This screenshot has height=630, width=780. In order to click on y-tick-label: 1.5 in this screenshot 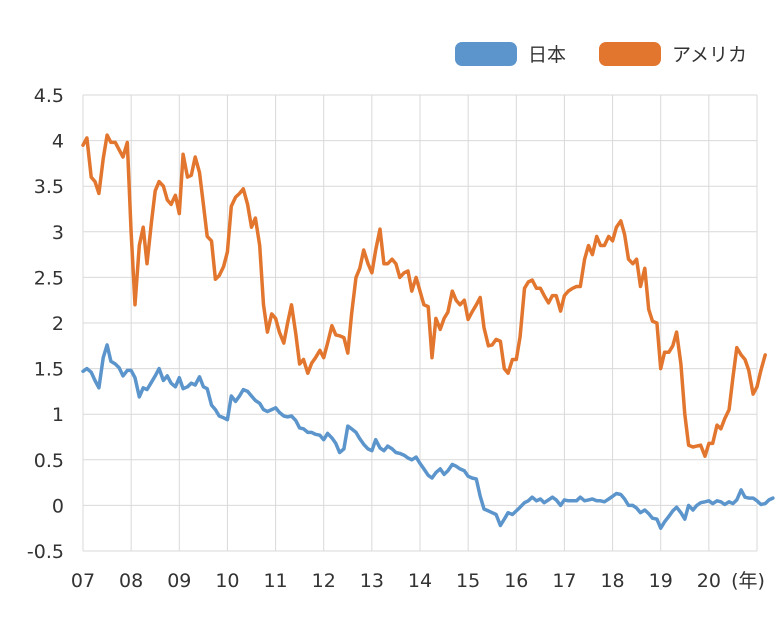, I will do `click(49, 370)`.